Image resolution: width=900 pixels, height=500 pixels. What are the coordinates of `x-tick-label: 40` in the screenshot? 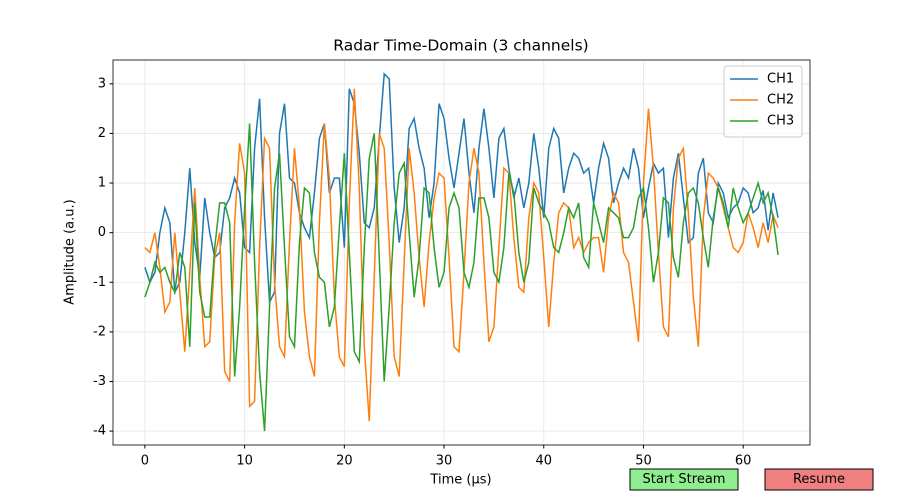 It's located at (543, 461).